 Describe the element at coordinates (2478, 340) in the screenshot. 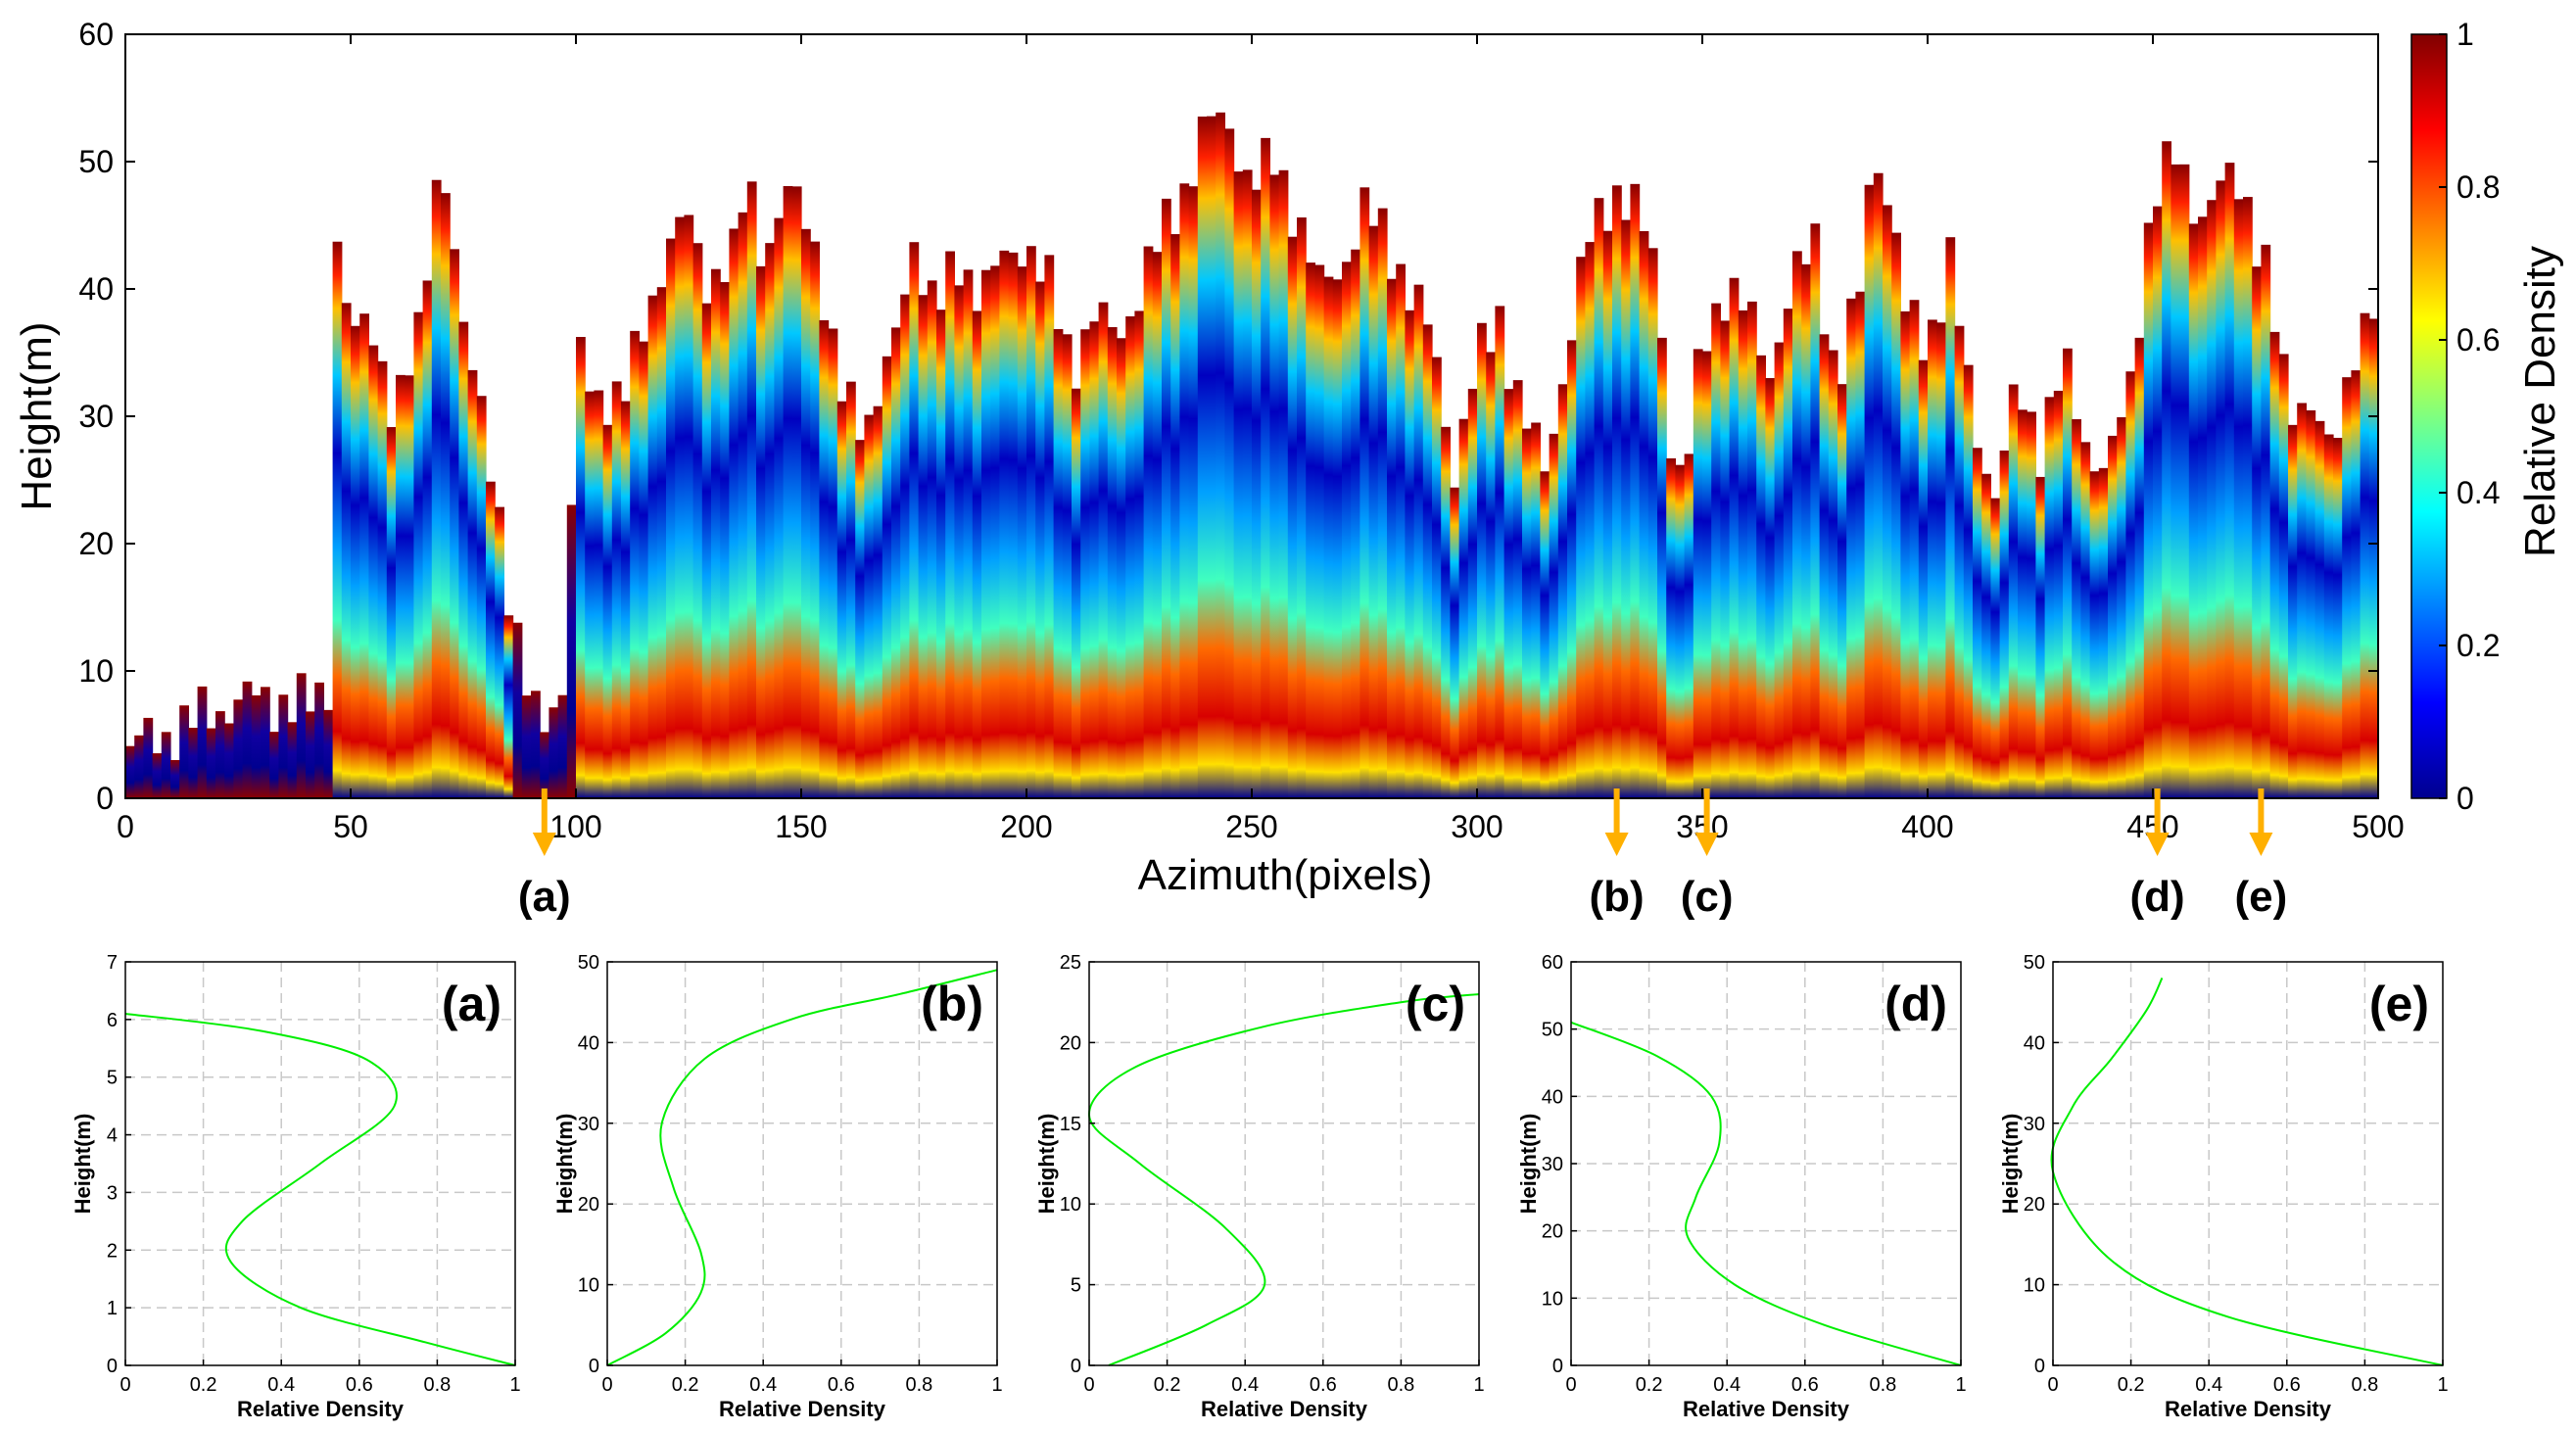

I see `colorbar-tick-label: 0.6` at that location.